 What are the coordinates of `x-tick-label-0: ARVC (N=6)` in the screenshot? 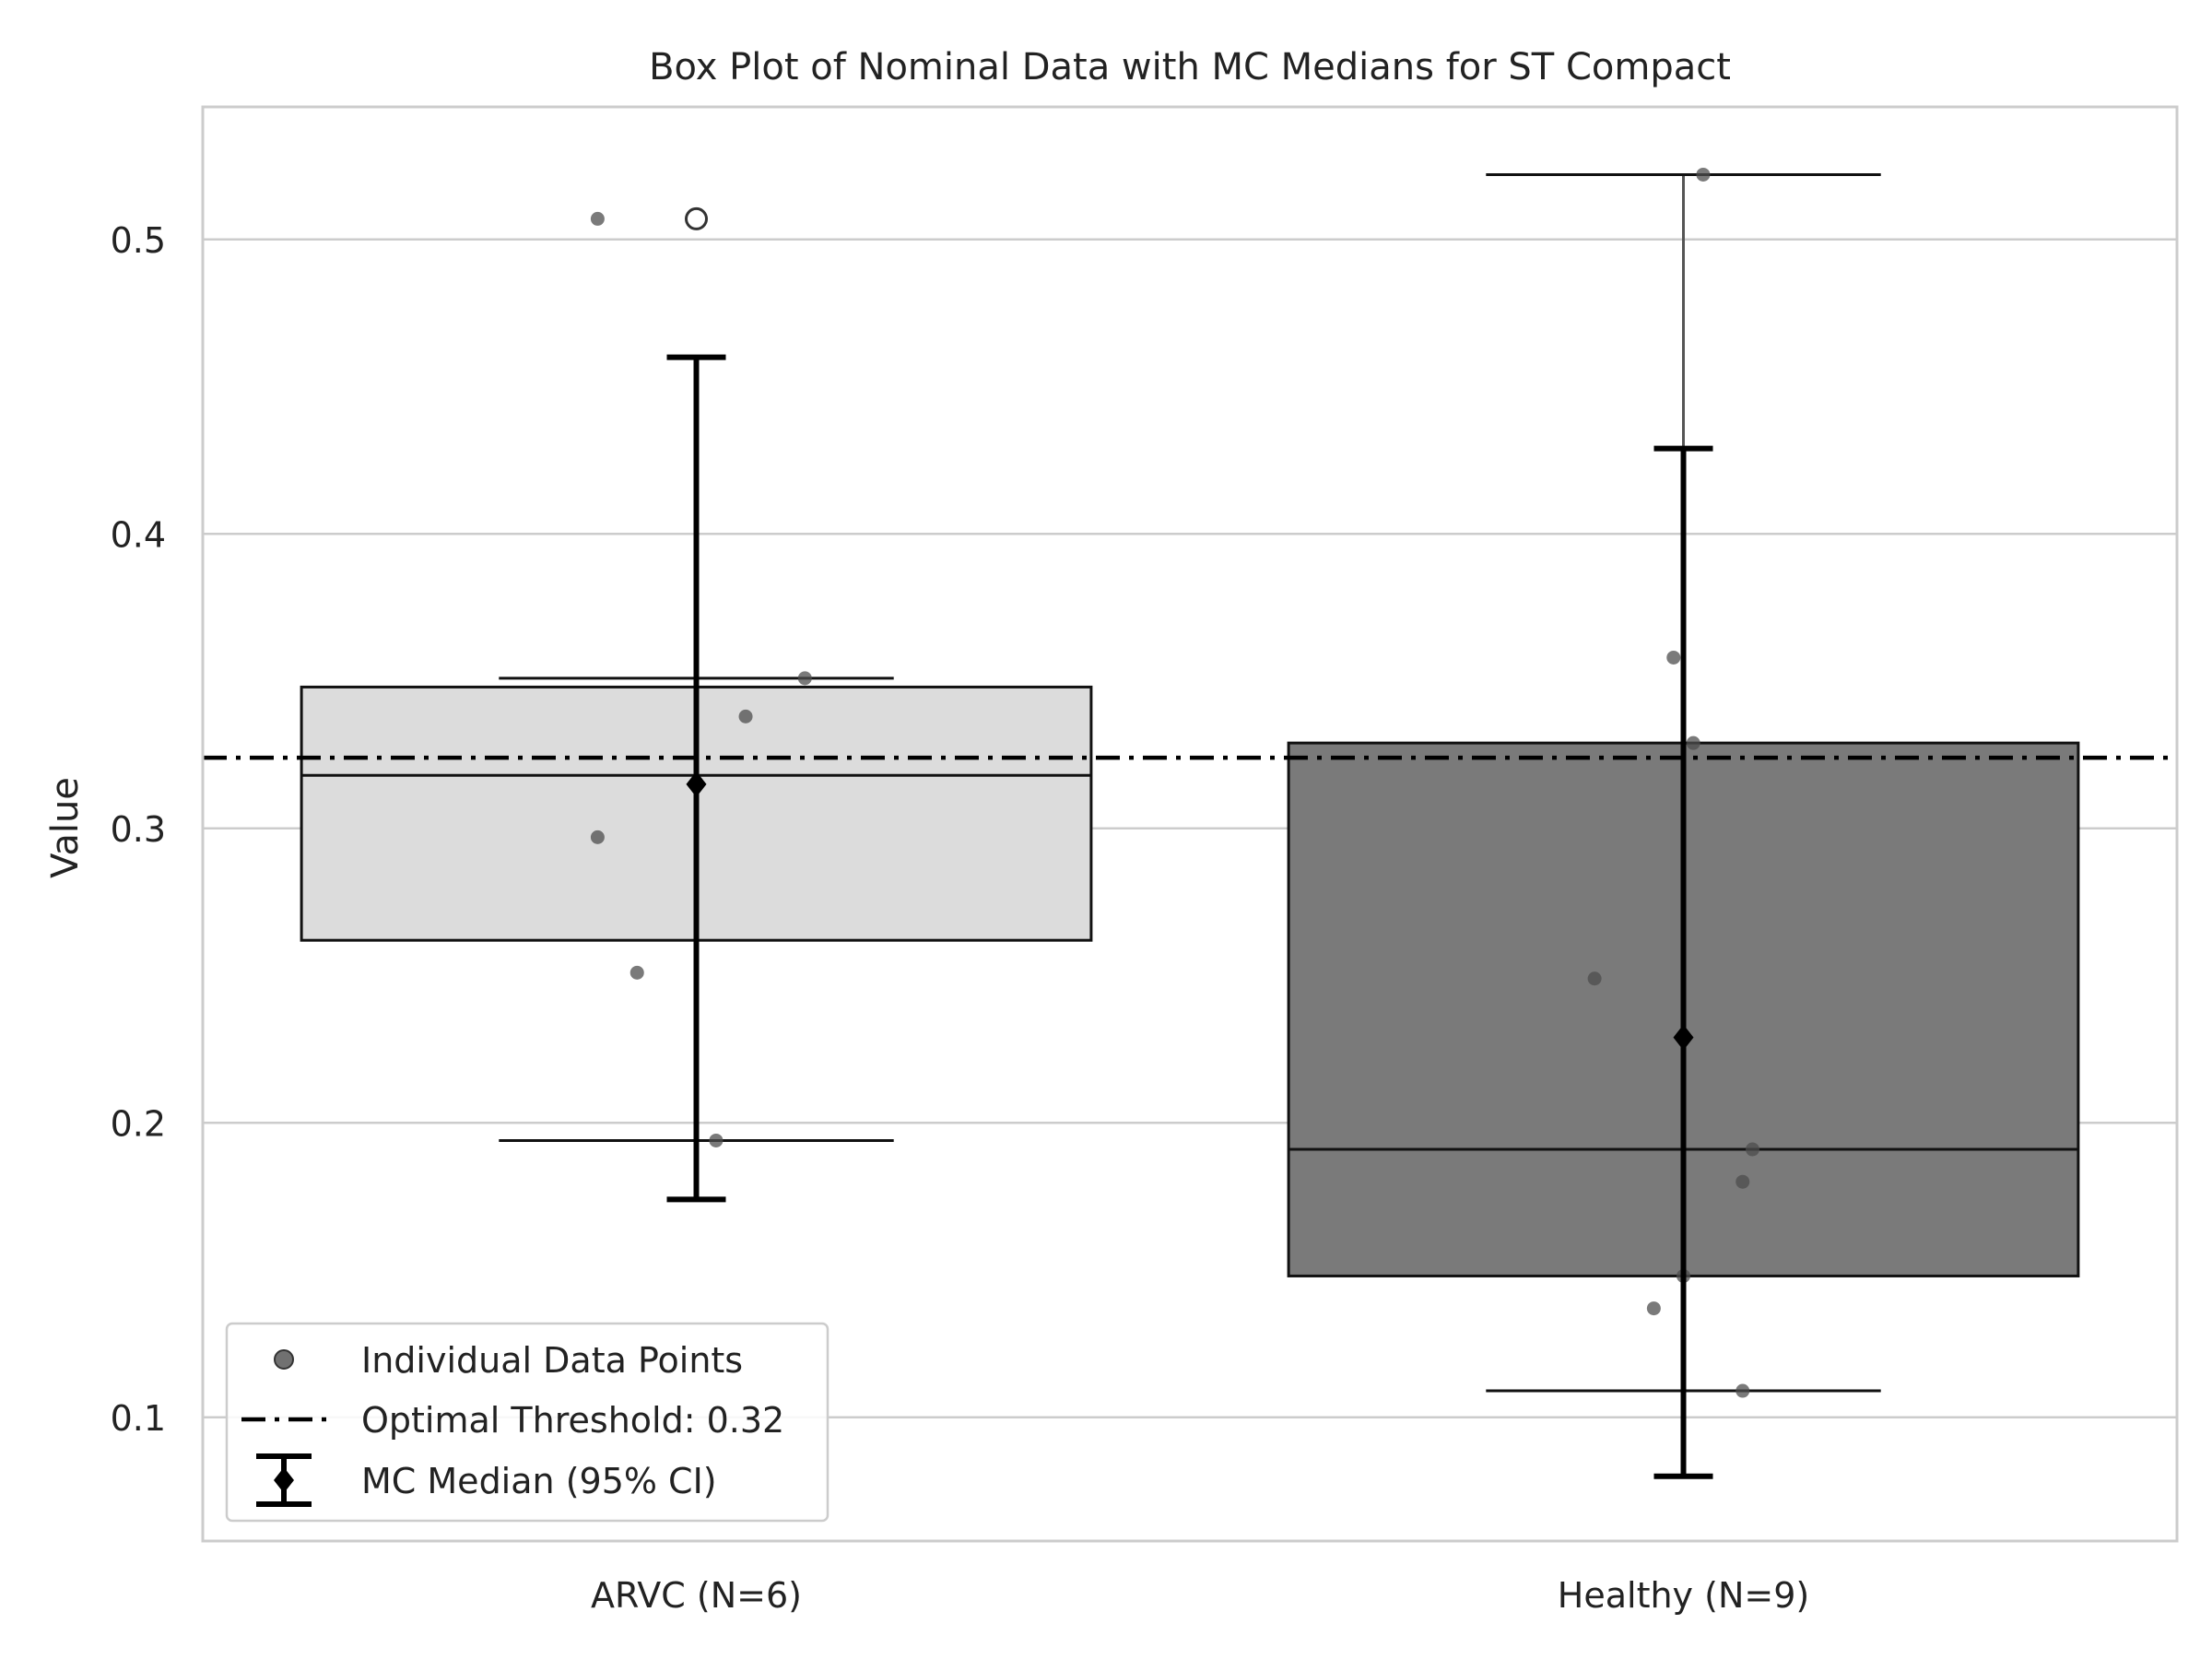 It's located at (696, 1595).